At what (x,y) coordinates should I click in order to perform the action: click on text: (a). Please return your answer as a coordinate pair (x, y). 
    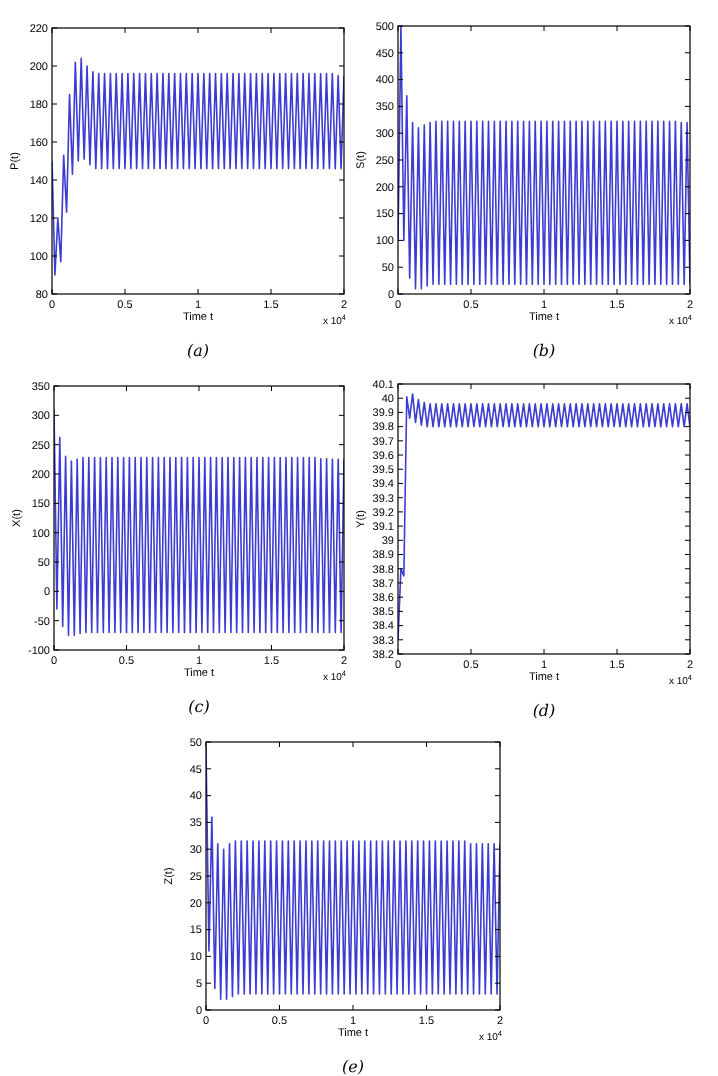
    Looking at the image, I should click on (198, 351).